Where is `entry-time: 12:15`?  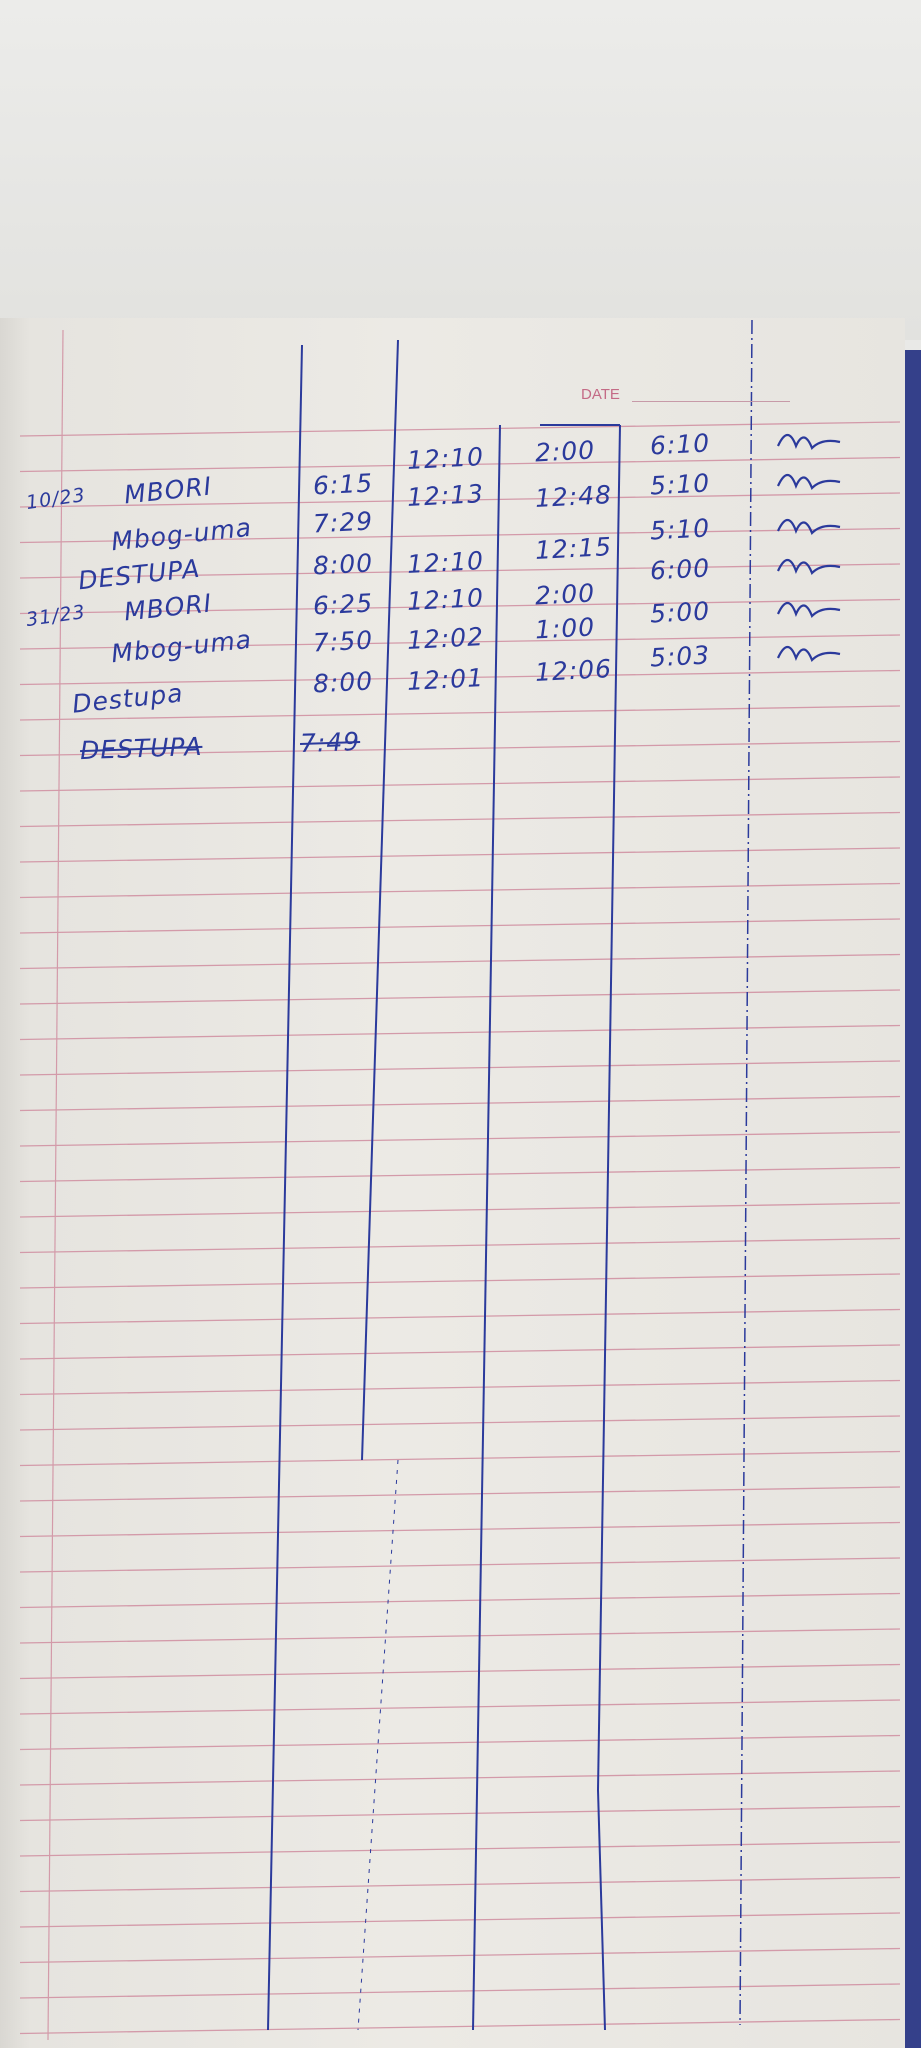 entry-time: 12:15 is located at coordinates (573, 548).